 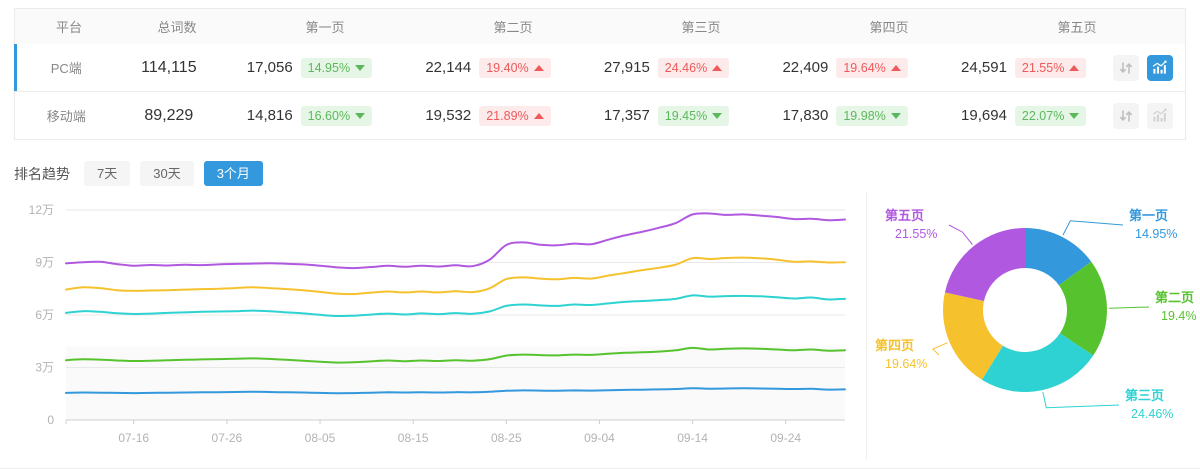 What do you see at coordinates (805, 67) in the screenshot?
I see `page-4-count: 22,409` at bounding box center [805, 67].